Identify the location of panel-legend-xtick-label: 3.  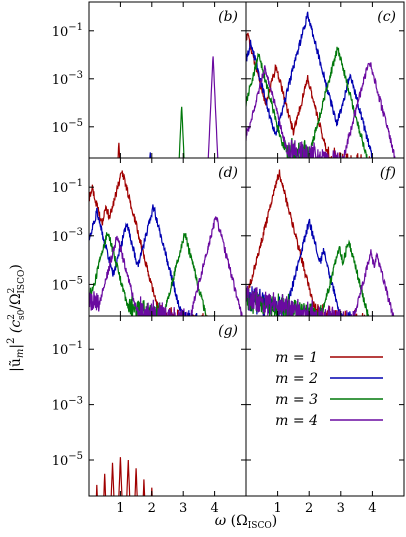
(341, 508).